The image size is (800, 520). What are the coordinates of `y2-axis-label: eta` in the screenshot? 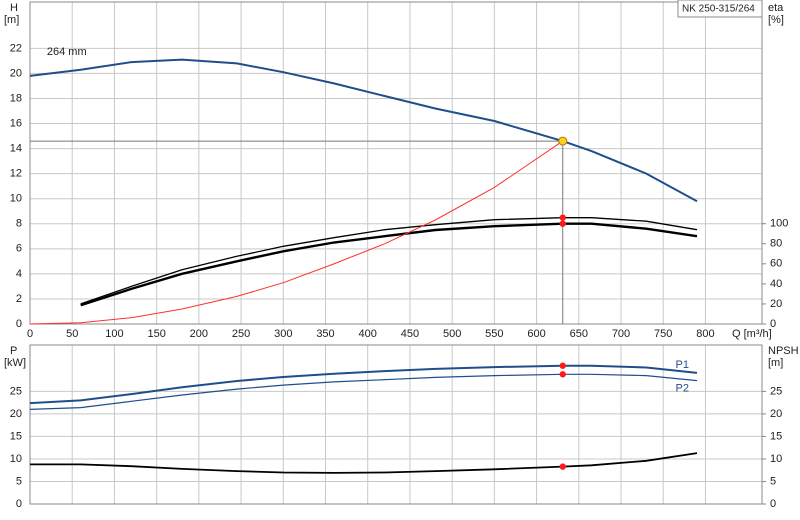 It's located at (776, 8).